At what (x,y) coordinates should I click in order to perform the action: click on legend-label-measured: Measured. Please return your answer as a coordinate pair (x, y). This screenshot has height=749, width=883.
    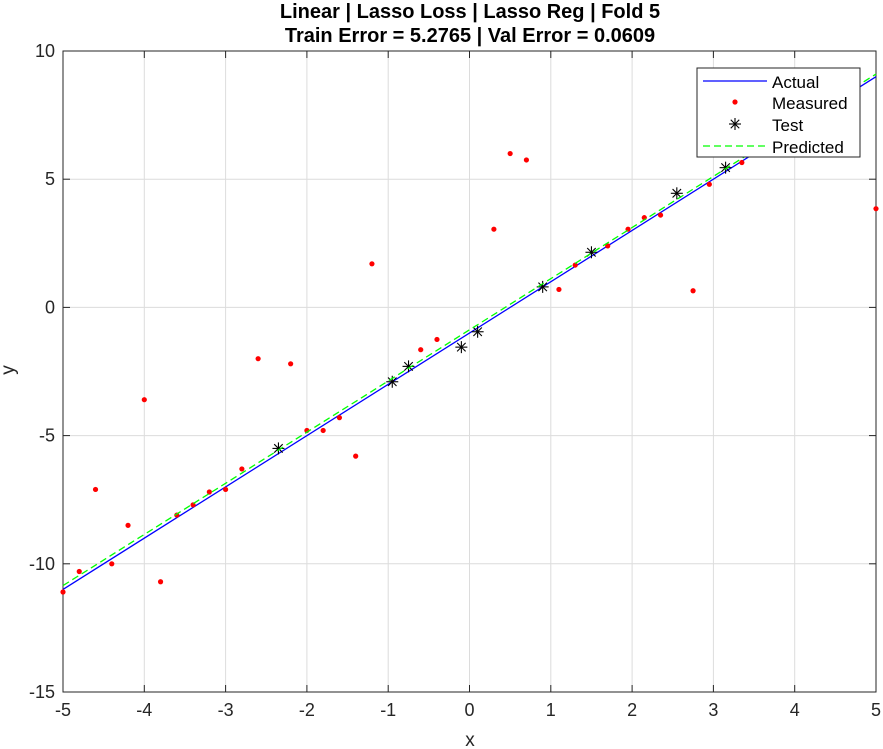
    Looking at the image, I should click on (810, 103).